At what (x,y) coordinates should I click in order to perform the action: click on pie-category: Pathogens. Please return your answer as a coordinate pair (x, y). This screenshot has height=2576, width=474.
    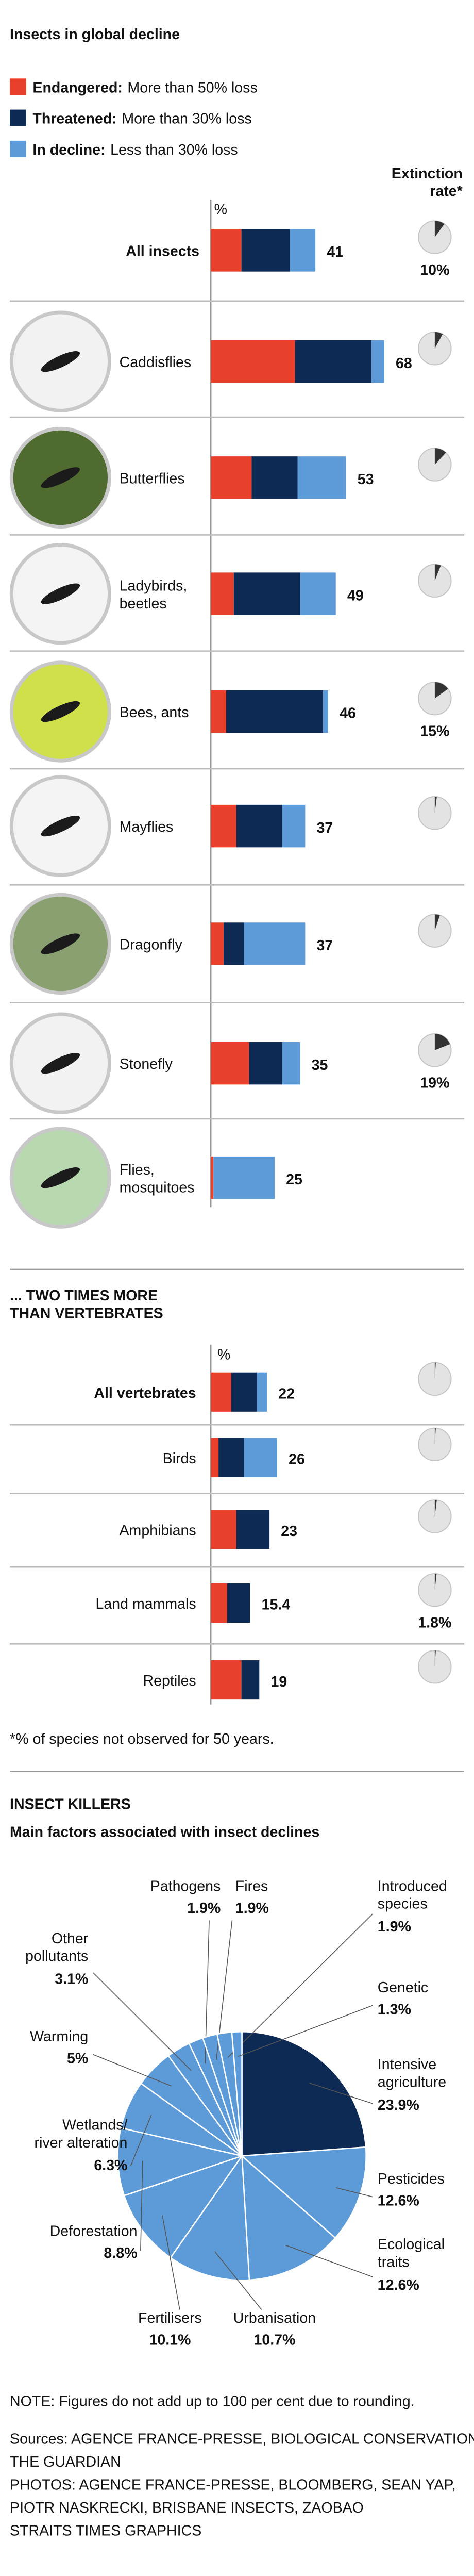
    Looking at the image, I should click on (185, 1886).